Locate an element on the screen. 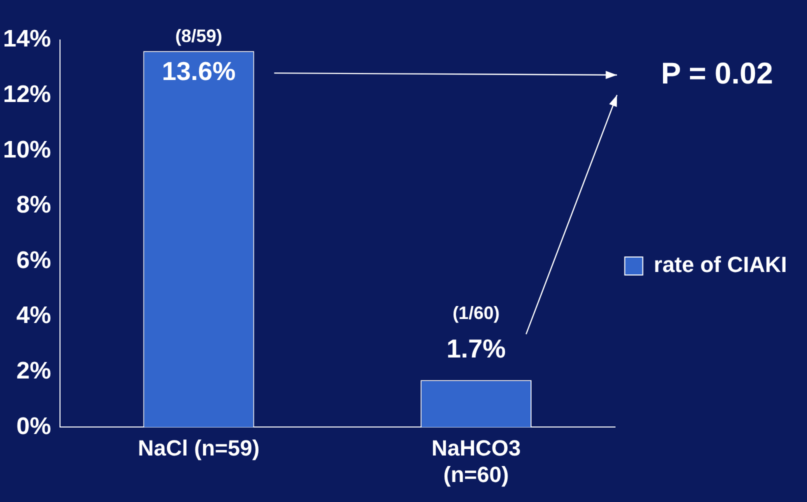 This screenshot has width=807, height=502. y-tick-label: 10% is located at coordinates (27, 150).